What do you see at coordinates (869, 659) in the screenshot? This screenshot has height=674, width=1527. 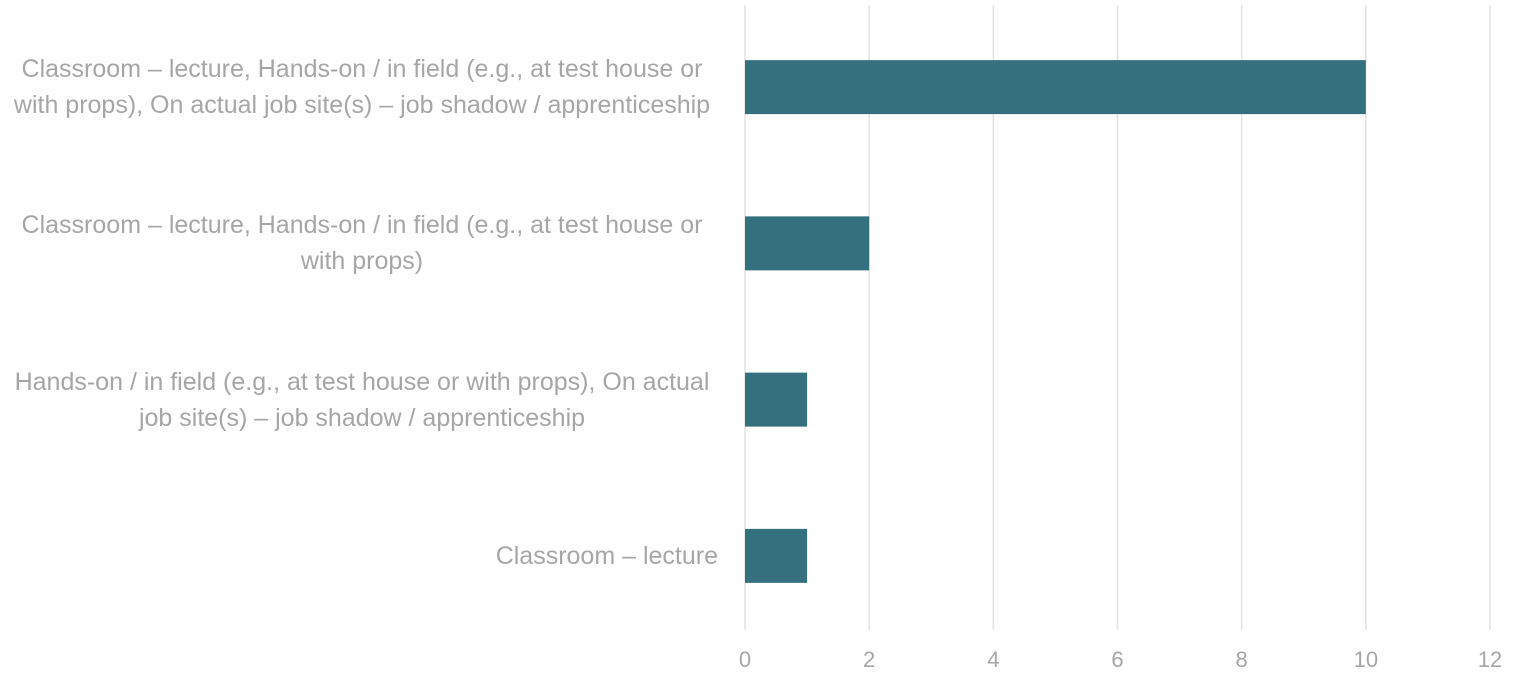 I see `x-tick-label: 2` at bounding box center [869, 659].